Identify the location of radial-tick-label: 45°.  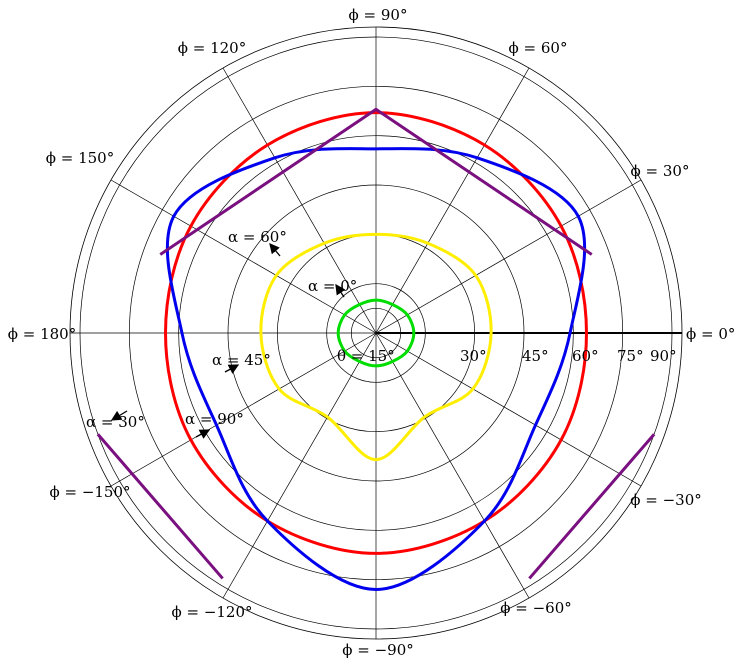
(535, 356).